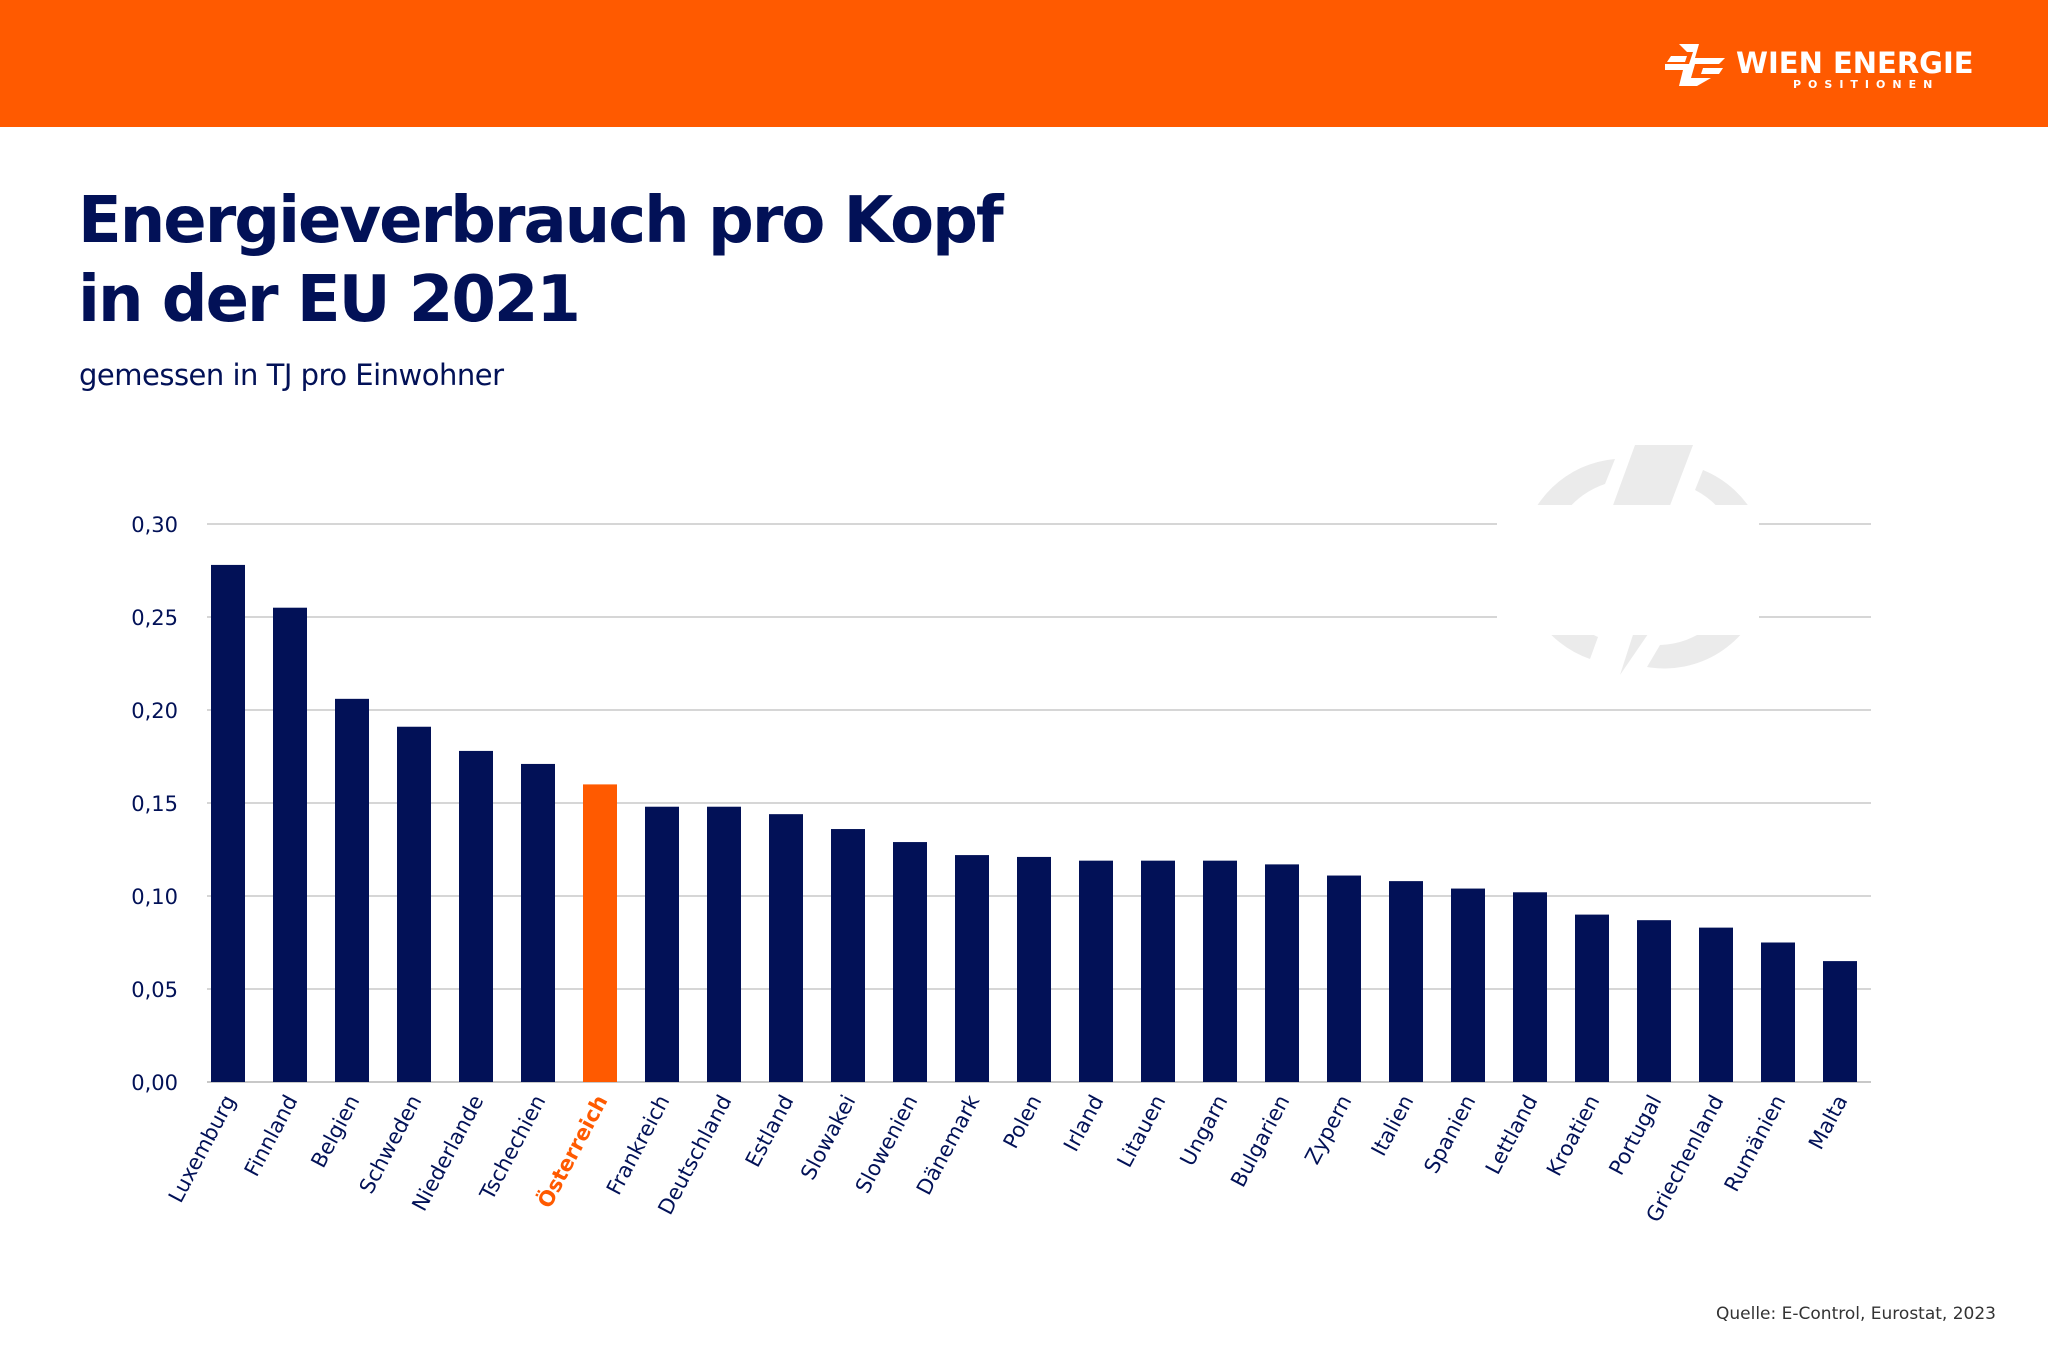  Describe the element at coordinates (1203, 1130) in the screenshot. I see `x-tick-label: Ungarn` at that location.